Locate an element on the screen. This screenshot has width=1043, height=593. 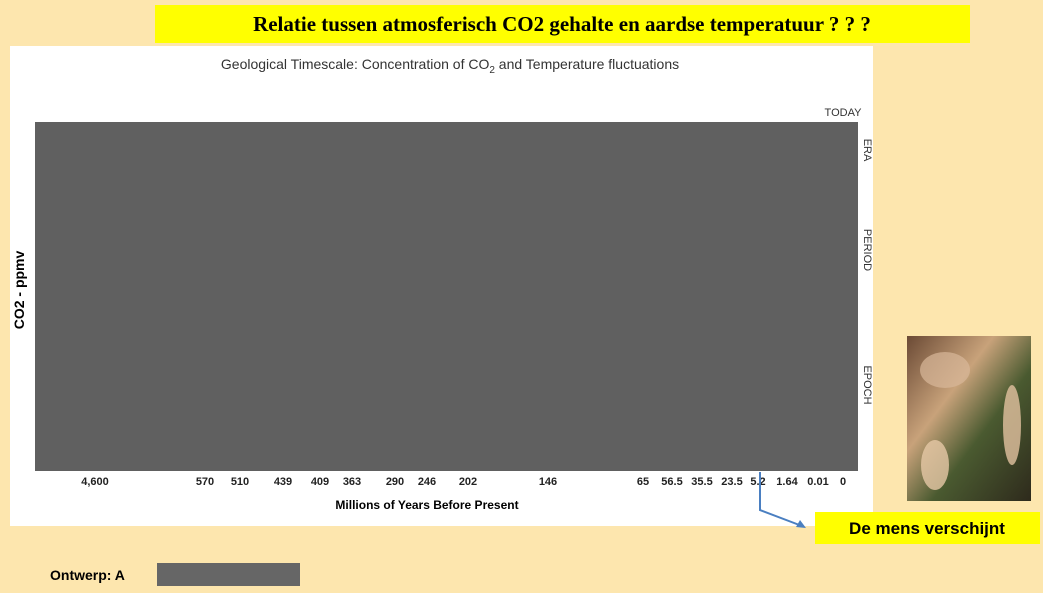
x-label: 290 is located at coordinates (395, 482).